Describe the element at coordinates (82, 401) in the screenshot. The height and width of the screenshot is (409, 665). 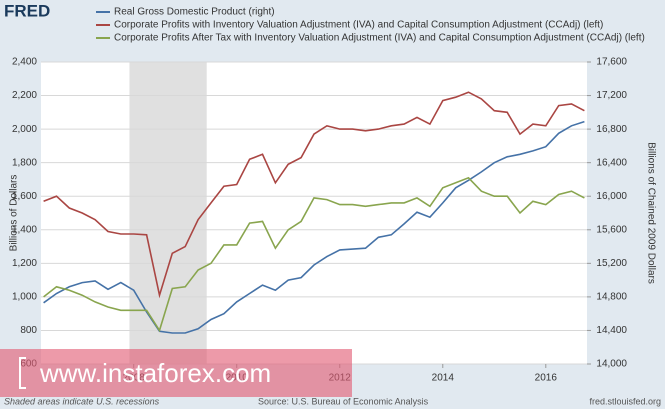
I see `recession-note: Shaded areas indicate U.S. recessions` at that location.